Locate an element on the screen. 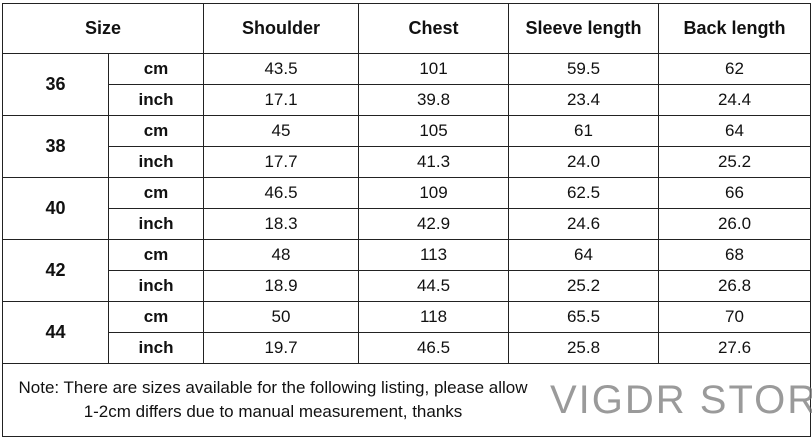 The height and width of the screenshot is (448, 812). chest-cell: 46.5 is located at coordinates (433, 348).